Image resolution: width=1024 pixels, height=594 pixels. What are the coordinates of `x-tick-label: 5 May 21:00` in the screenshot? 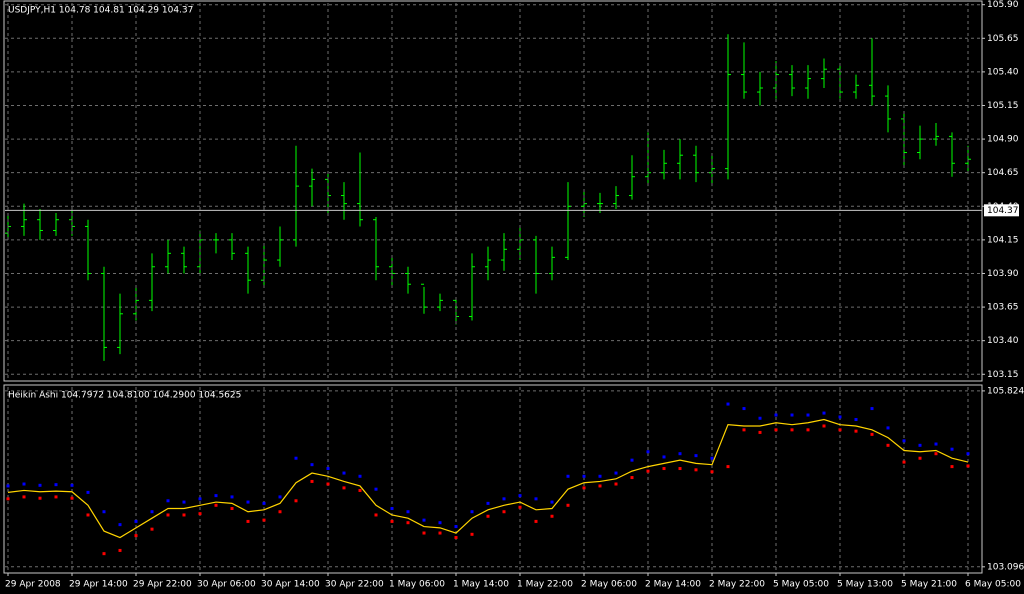 It's located at (929, 585).